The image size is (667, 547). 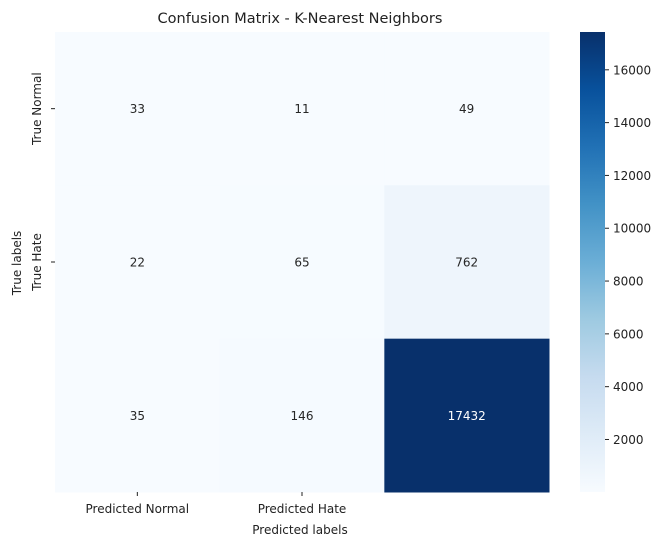 What do you see at coordinates (302, 509) in the screenshot?
I see `x-tick-label: Predicted Hate` at bounding box center [302, 509].